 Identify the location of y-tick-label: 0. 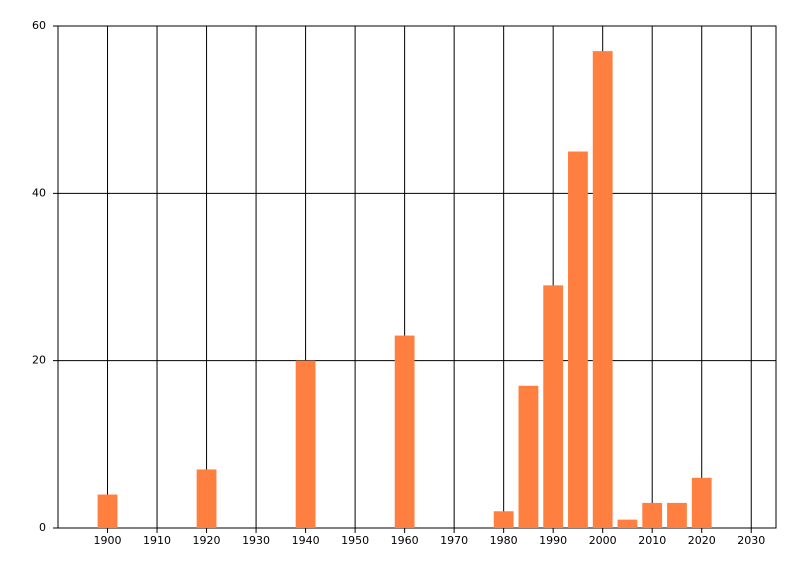
(42, 527).